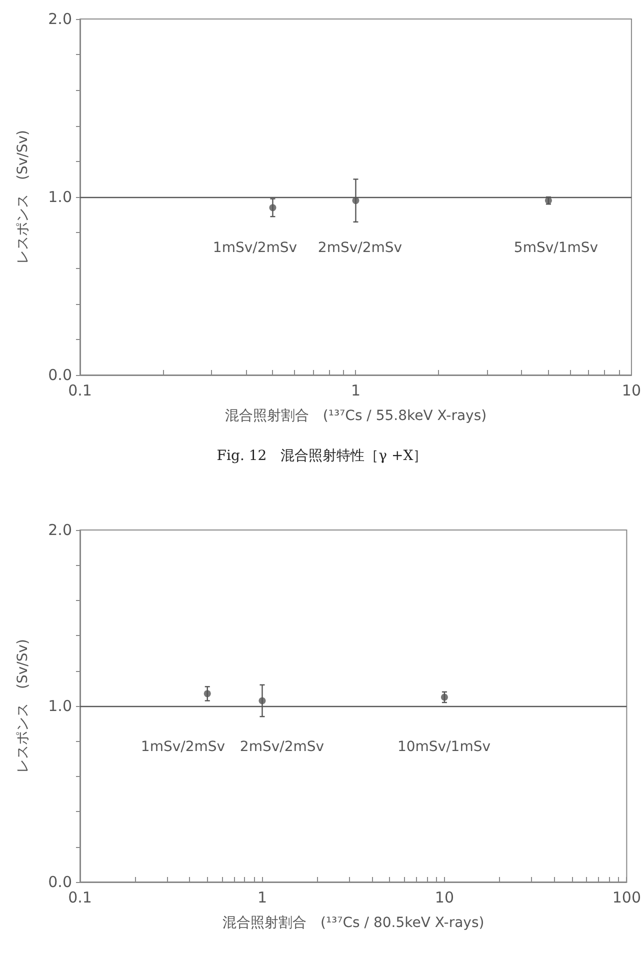  What do you see at coordinates (444, 747) in the screenshot?
I see `annotation: 10mSv/1mSv` at bounding box center [444, 747].